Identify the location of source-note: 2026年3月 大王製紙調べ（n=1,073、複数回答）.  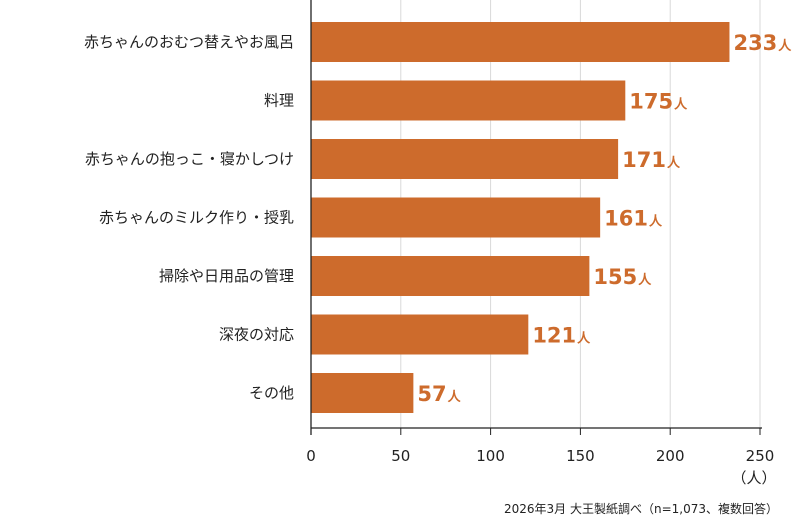
(640, 509).